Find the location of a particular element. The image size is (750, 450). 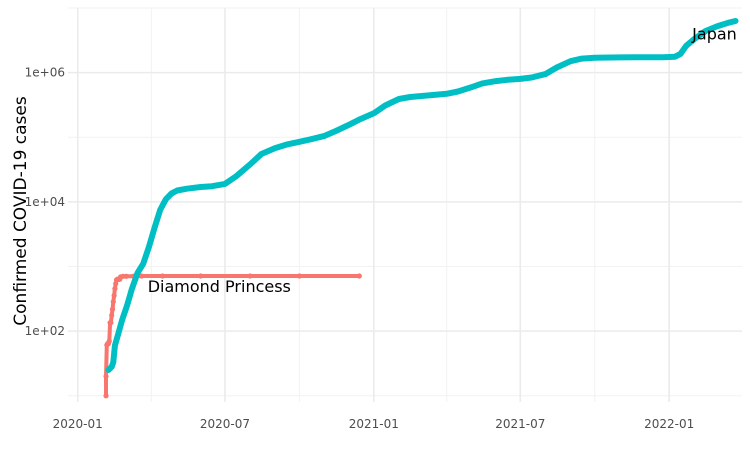

y-tick-label: 1e+06 is located at coordinates (45, 73).